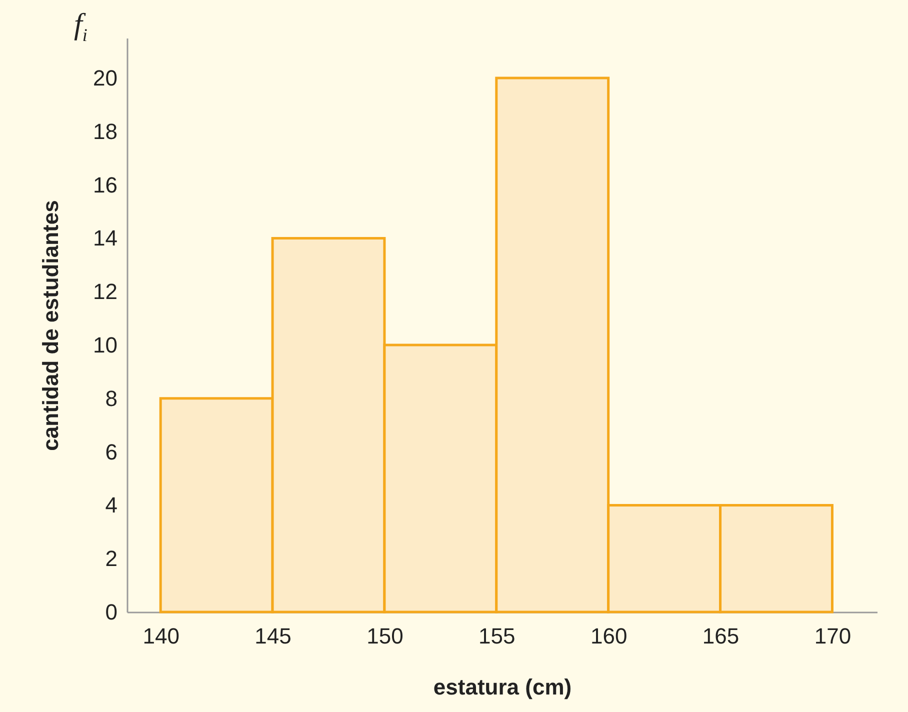 Image resolution: width=908 pixels, height=712 pixels. Describe the element at coordinates (105, 185) in the screenshot. I see `y-tick-label: 16` at that location.